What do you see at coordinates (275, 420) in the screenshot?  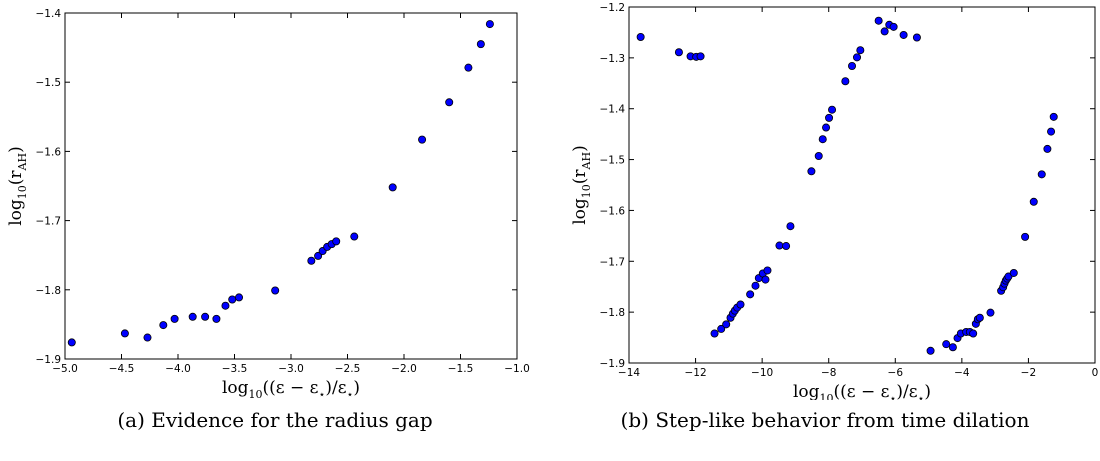 I see `caption-a: (a) Evidence for the radius gap` at bounding box center [275, 420].